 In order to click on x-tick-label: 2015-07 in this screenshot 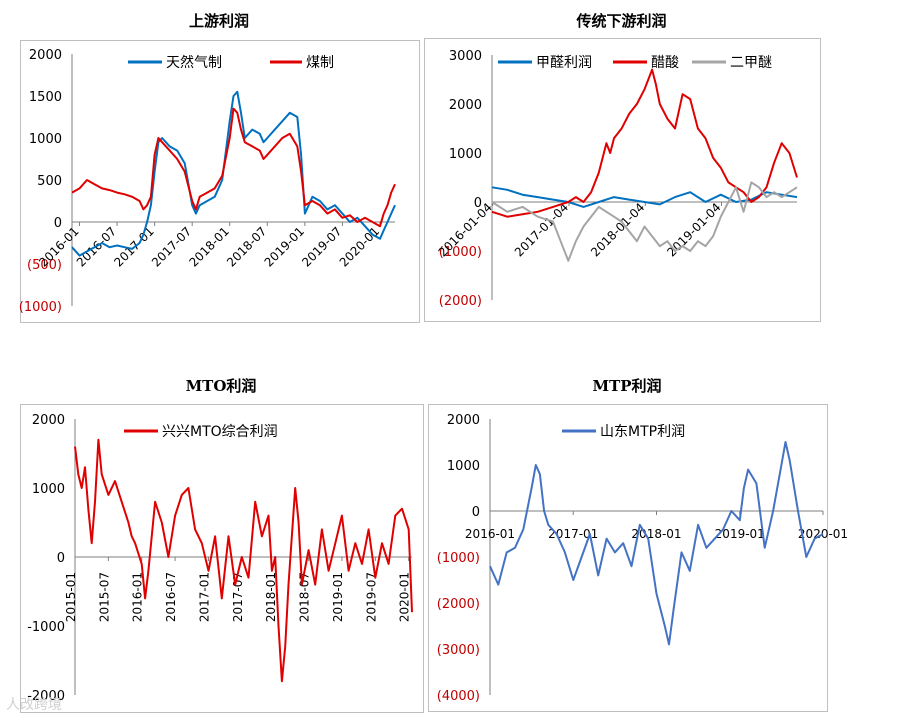, I will do `click(104, 597)`.